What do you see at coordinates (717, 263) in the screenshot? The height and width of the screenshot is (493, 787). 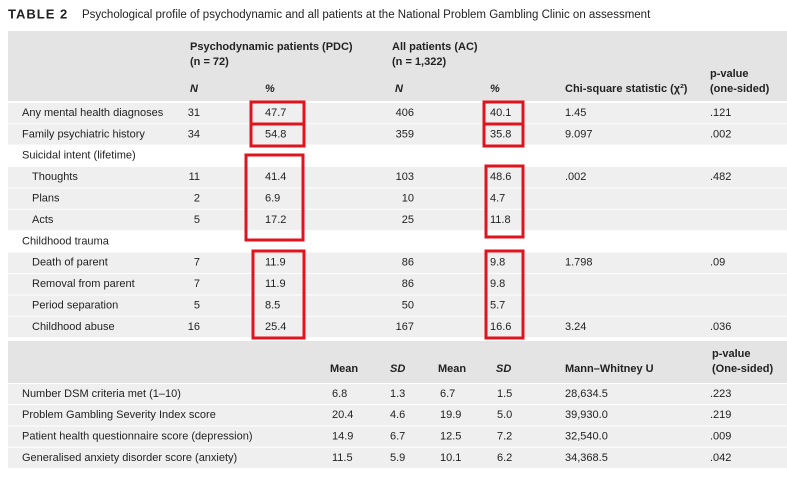 I see `cell: .09` at bounding box center [717, 263].